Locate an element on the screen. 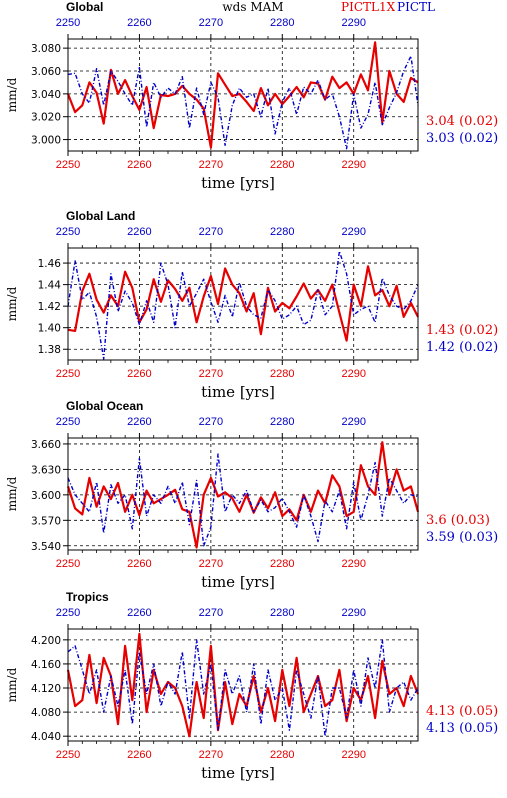  y-tick-label: 3.660 is located at coordinates (46, 445).